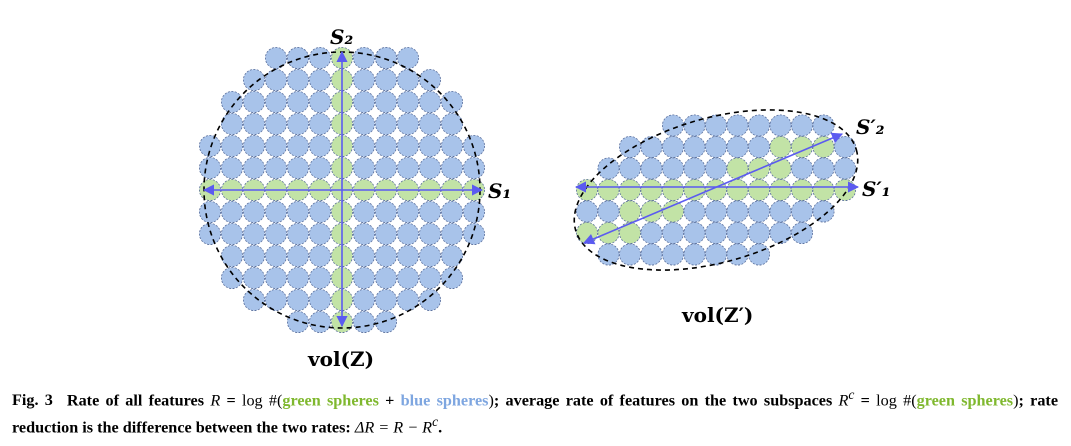  Describe the element at coordinates (965, 400) in the screenshot. I see `caption-green-spheres-2: green spheres` at that location.